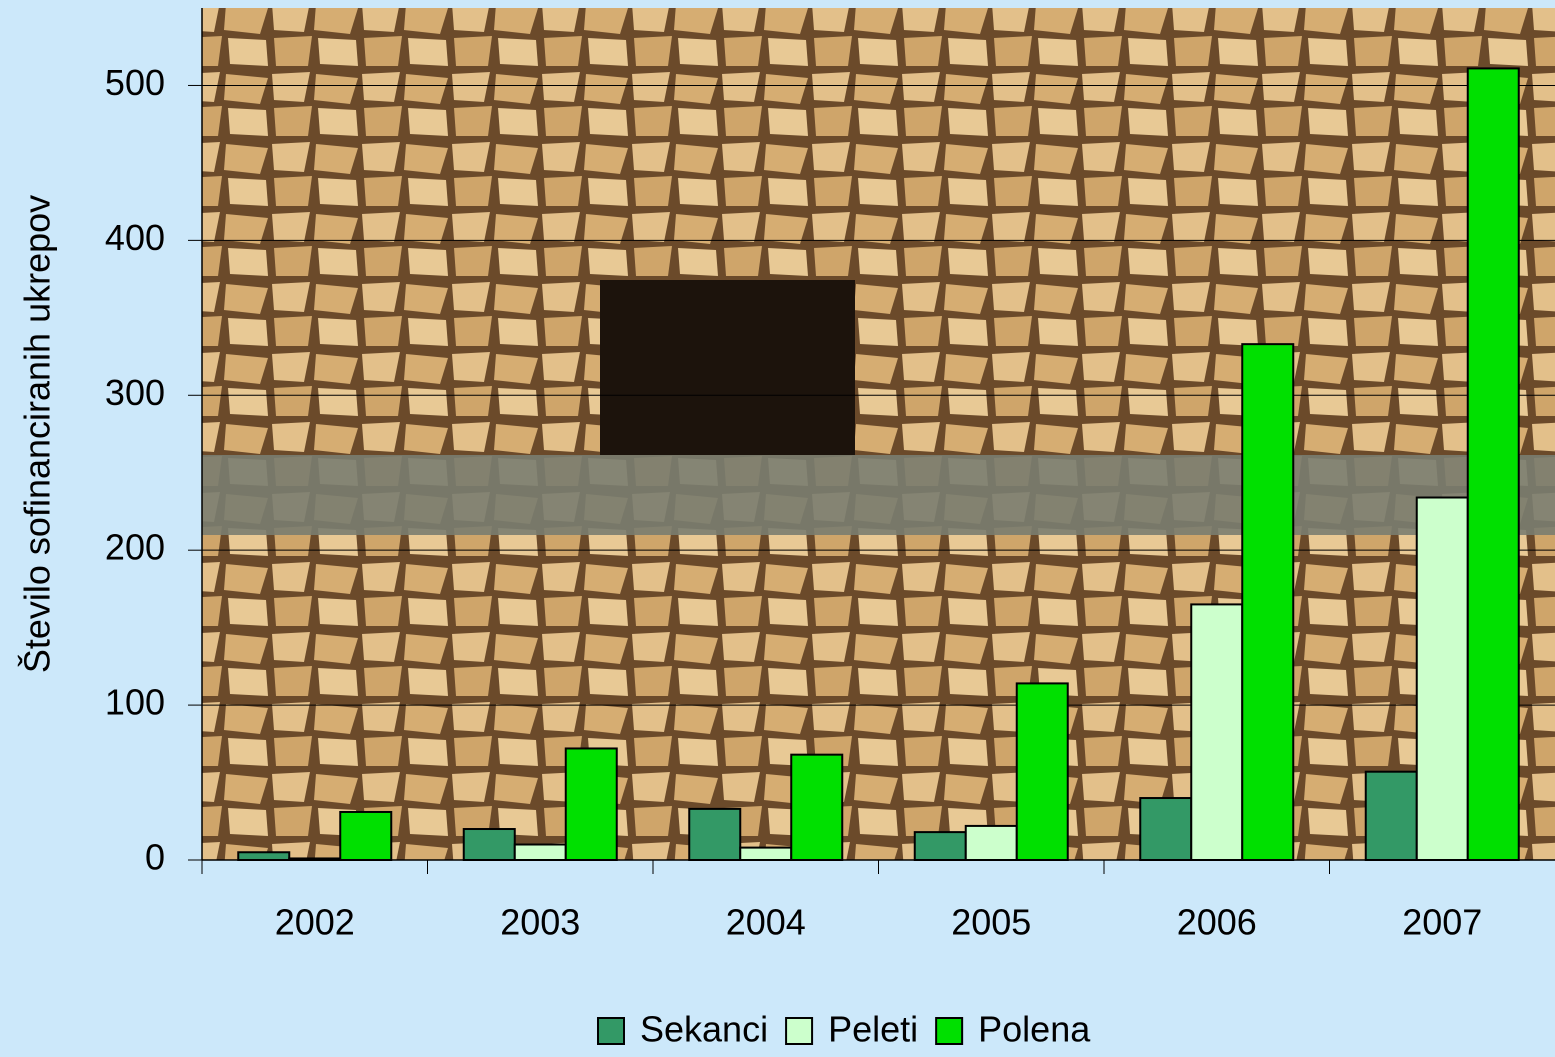 The width and height of the screenshot is (1555, 1057). I want to click on legend-label: Sekanci, so click(704, 1029).